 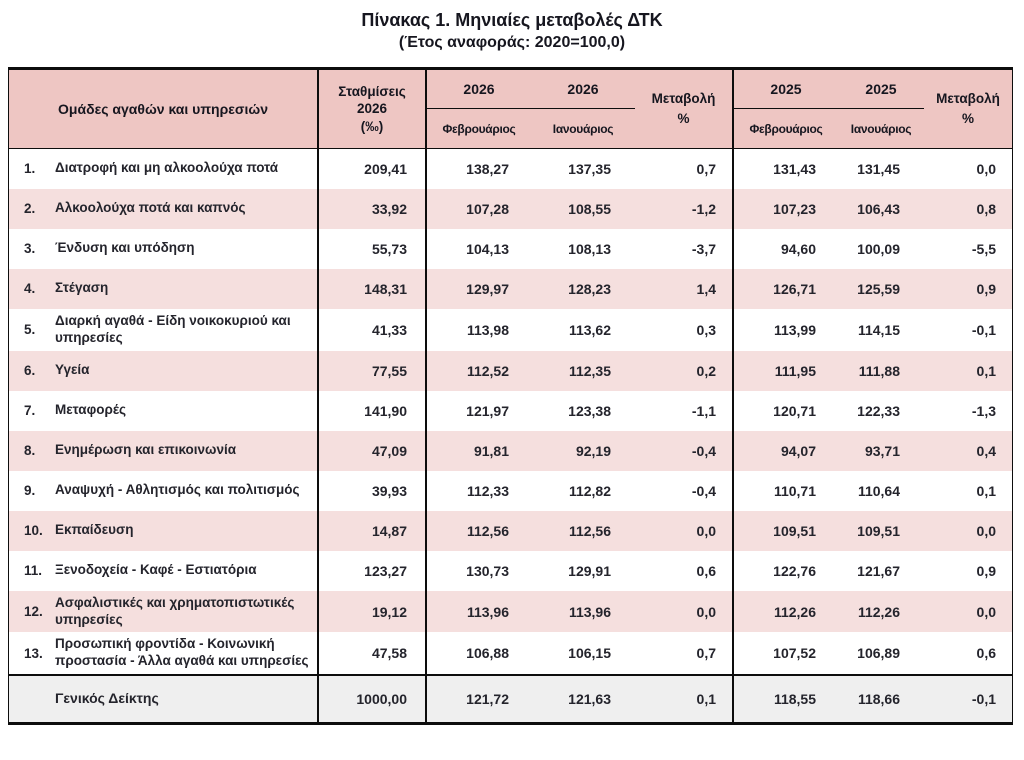 What do you see at coordinates (684, 248) in the screenshot?
I see `change-2026: -3,7` at bounding box center [684, 248].